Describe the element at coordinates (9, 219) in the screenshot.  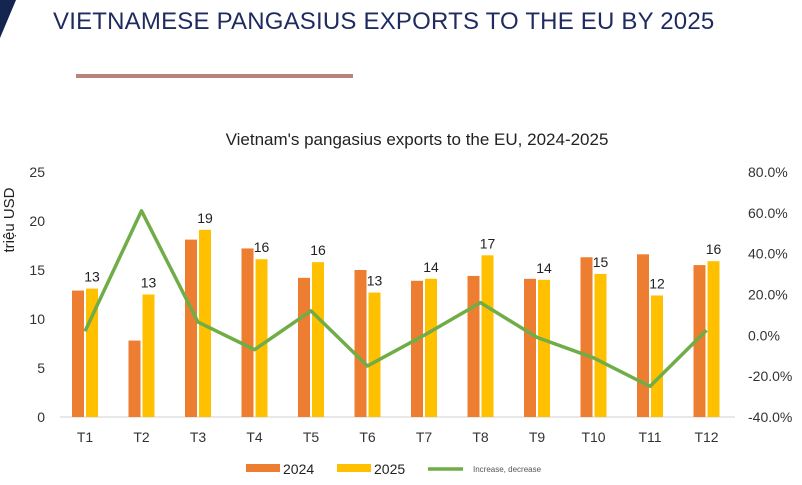
I see `y-axis-label: triệu USD` at that location.